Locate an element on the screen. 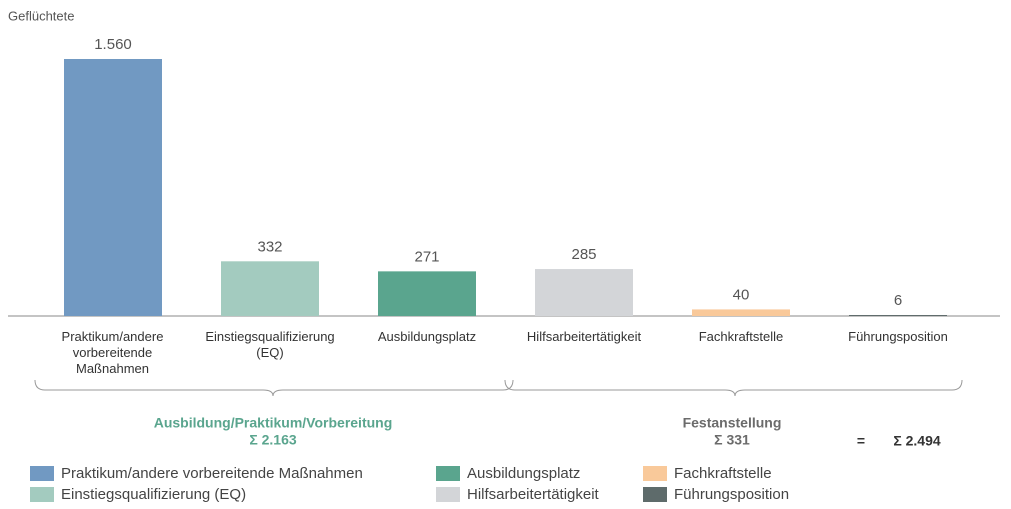 The width and height of the screenshot is (1011, 509). legend-label: Fachkraftstelle is located at coordinates (723, 473).